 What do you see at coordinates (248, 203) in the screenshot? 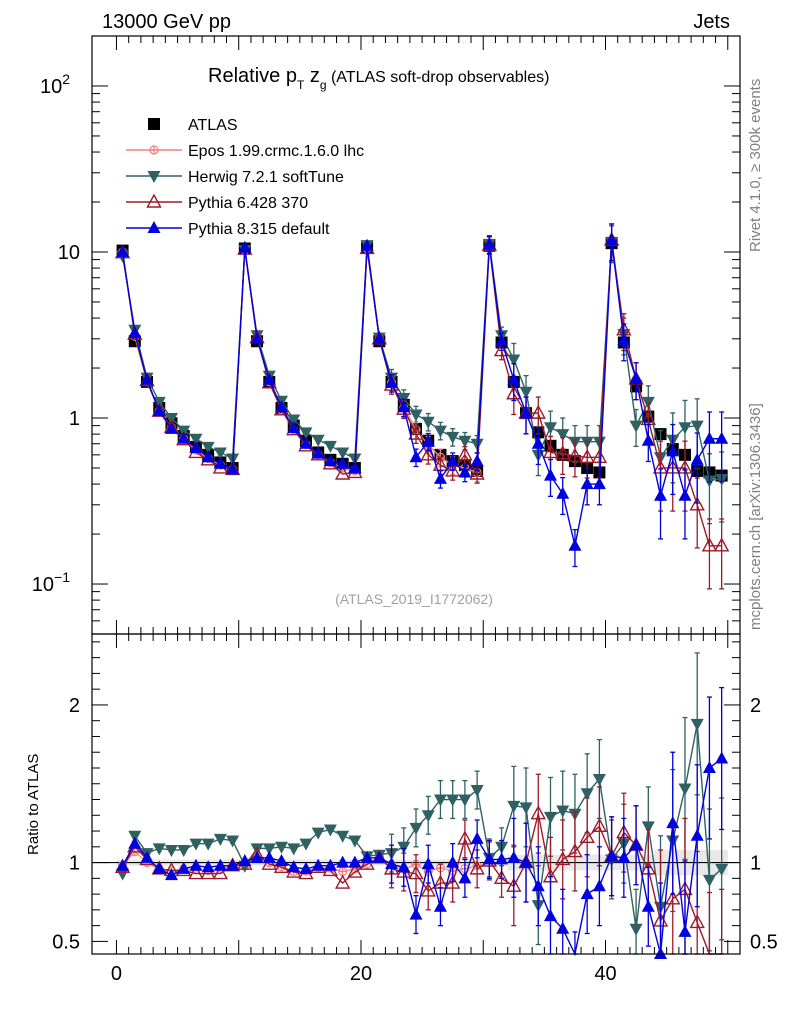
I see `legend-label: Pythia 6.428 370` at bounding box center [248, 203].